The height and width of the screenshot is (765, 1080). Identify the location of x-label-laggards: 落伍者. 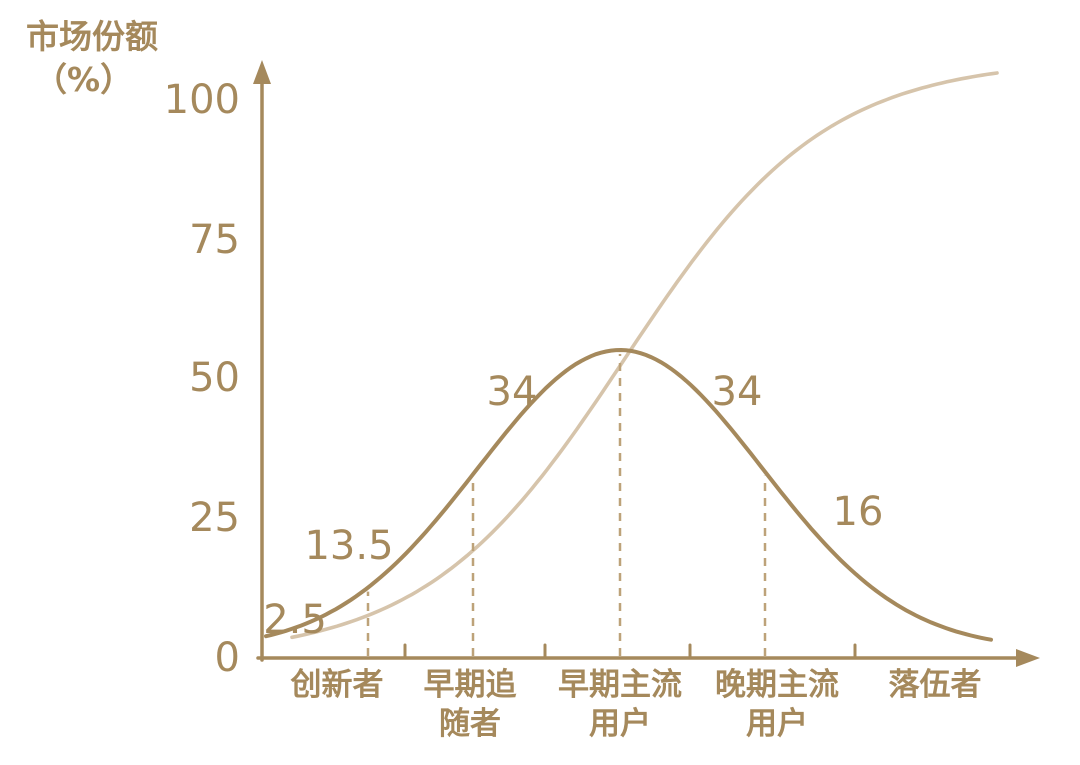
(935, 685).